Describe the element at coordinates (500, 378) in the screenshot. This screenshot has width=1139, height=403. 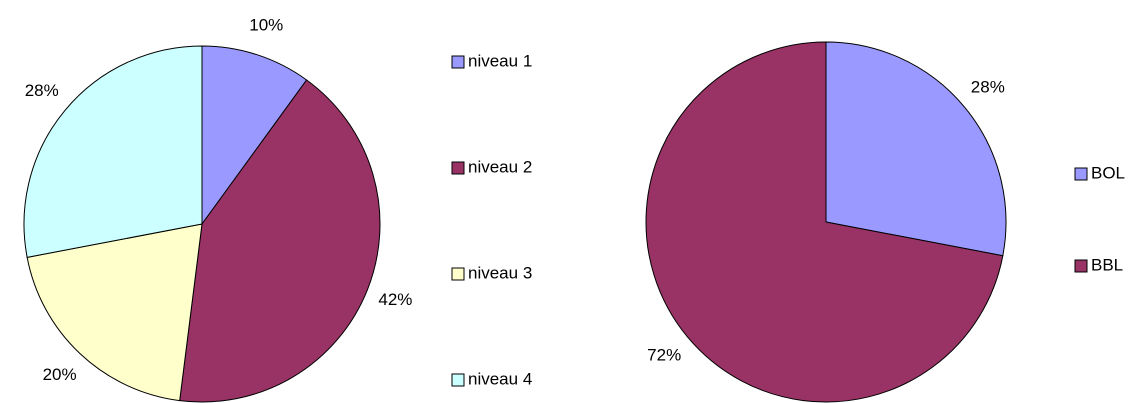
I see `legend-label: niveau 4` at that location.